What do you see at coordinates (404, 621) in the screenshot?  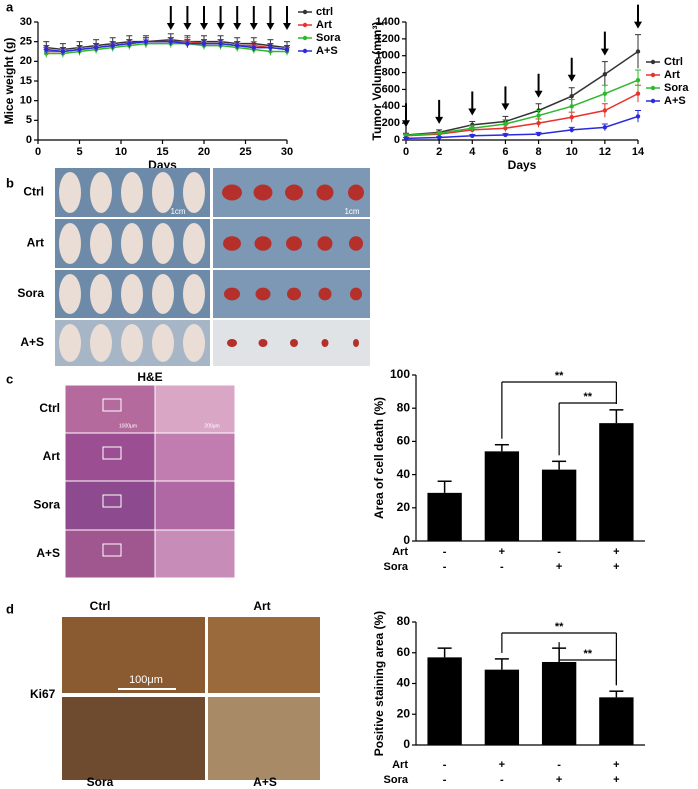 I see `y-tick-label: 80` at bounding box center [404, 621].